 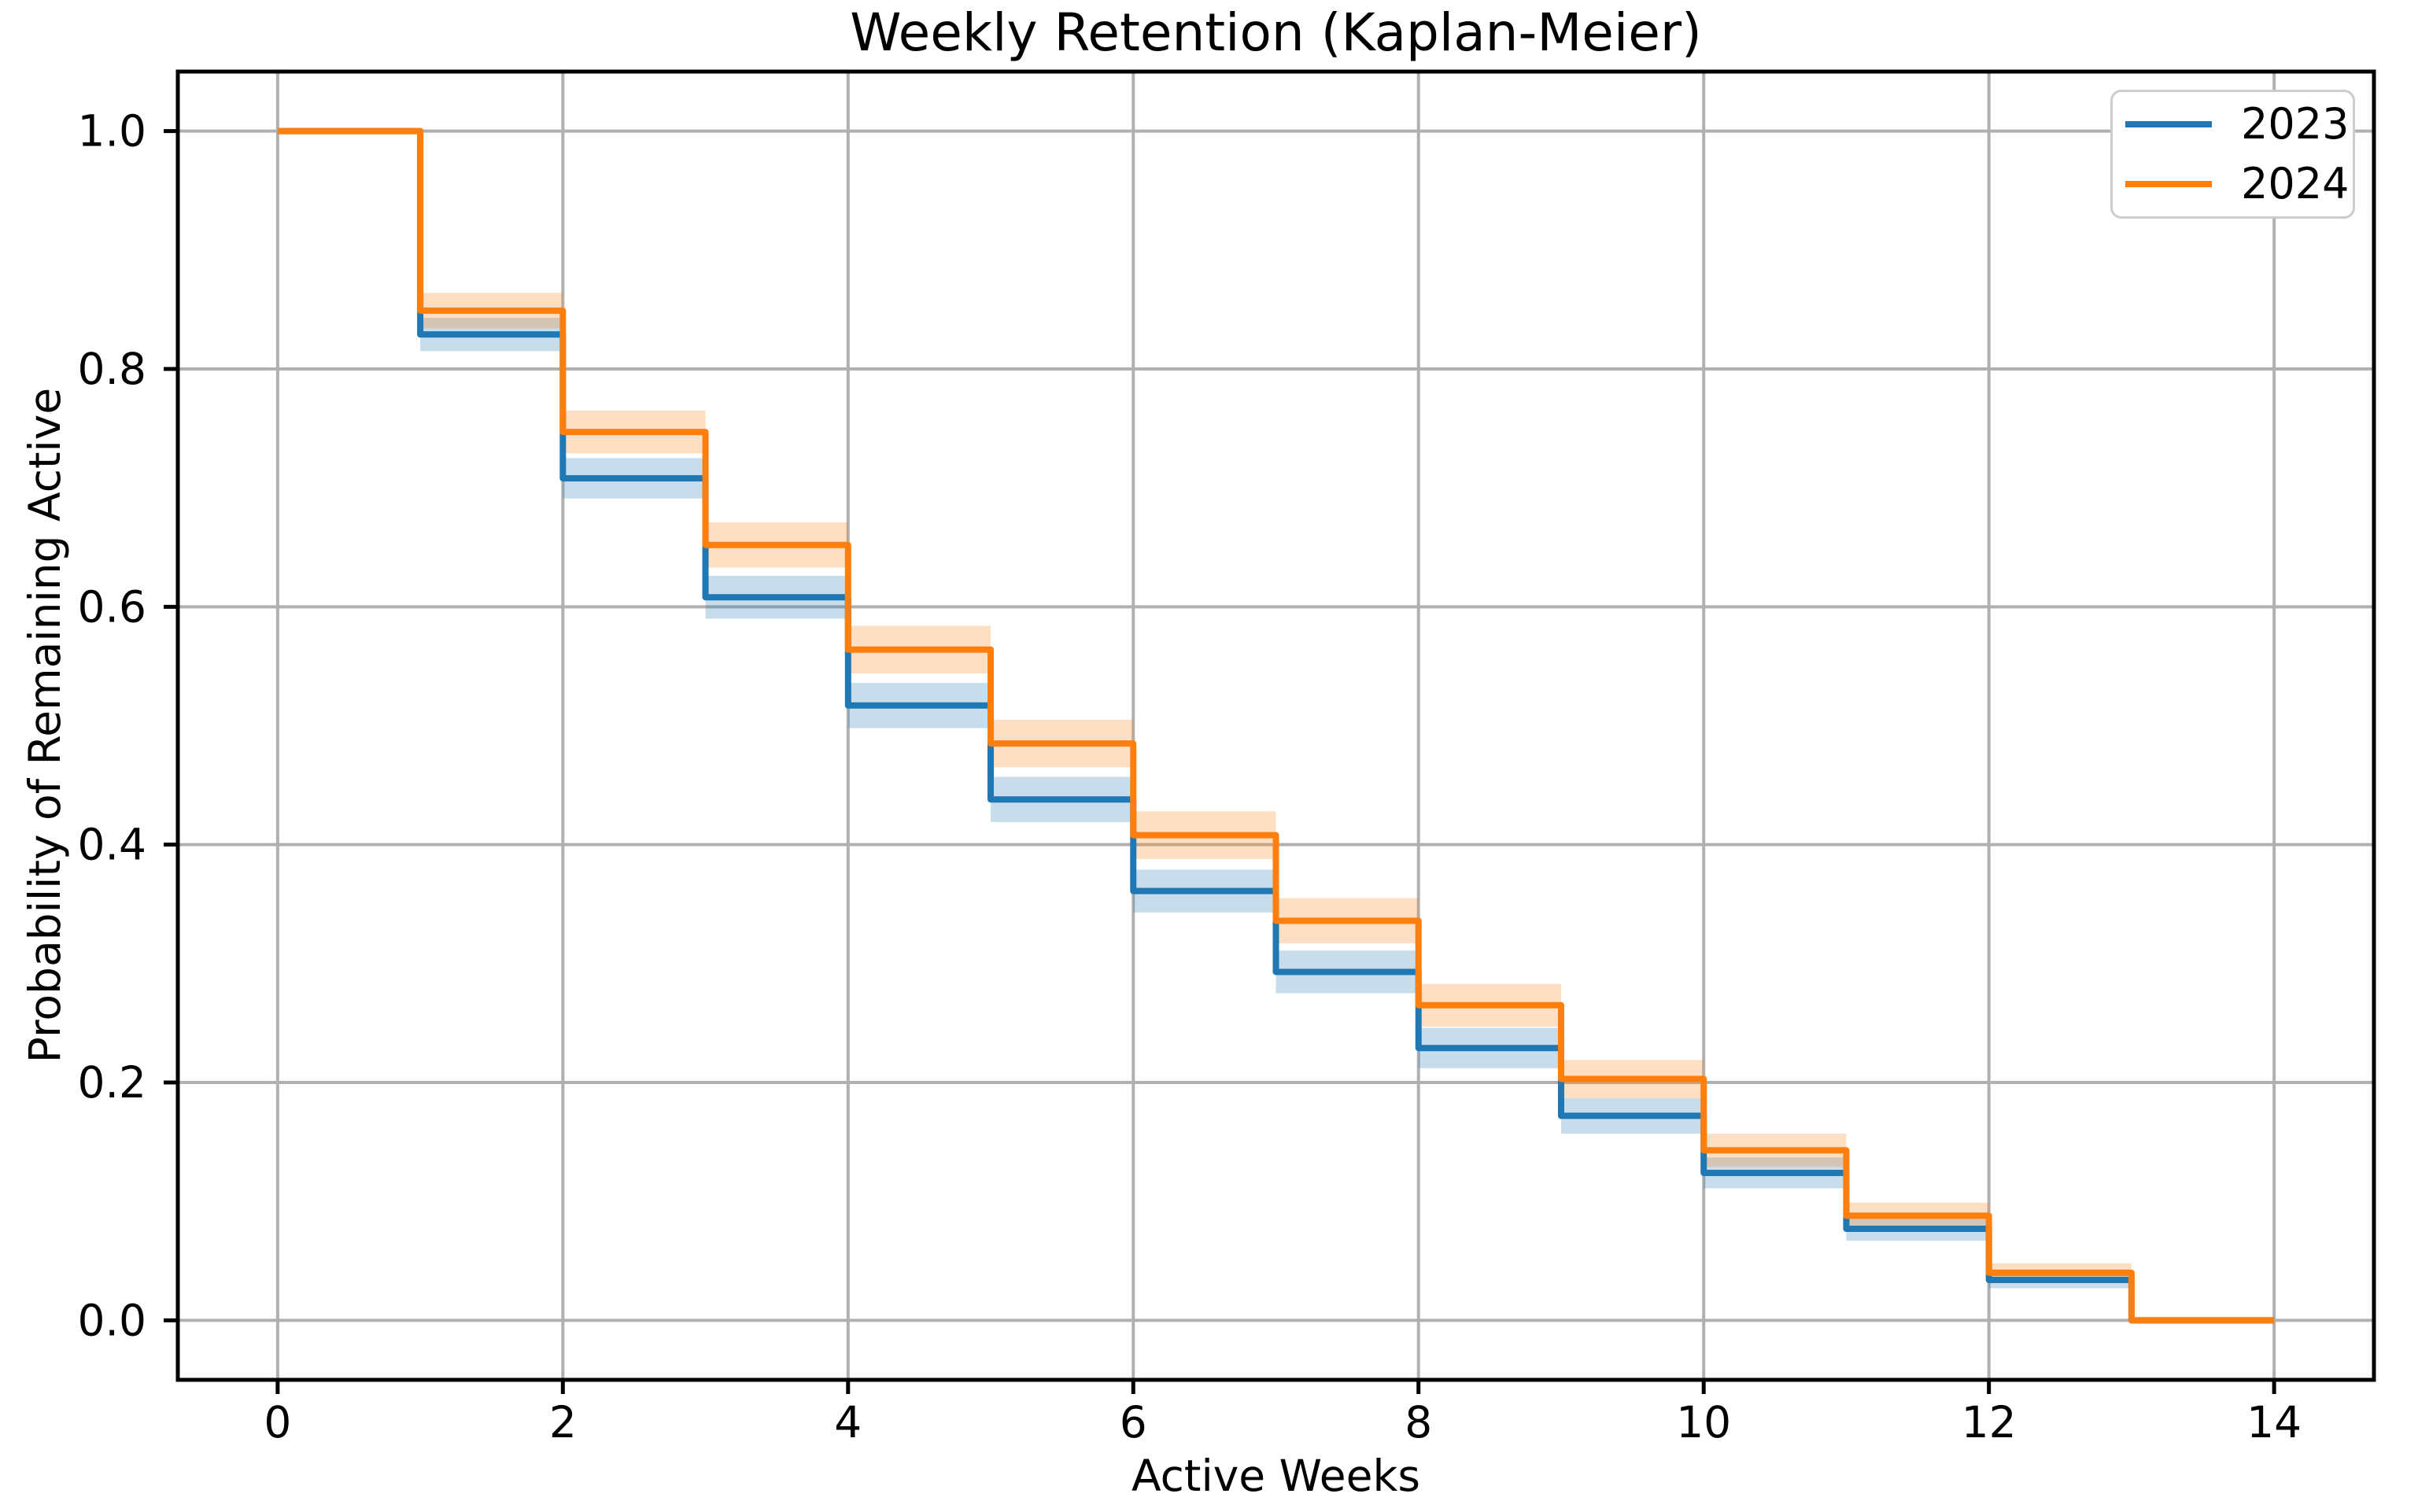 I want to click on legend-label-2023: 2023, so click(x=2295, y=124).